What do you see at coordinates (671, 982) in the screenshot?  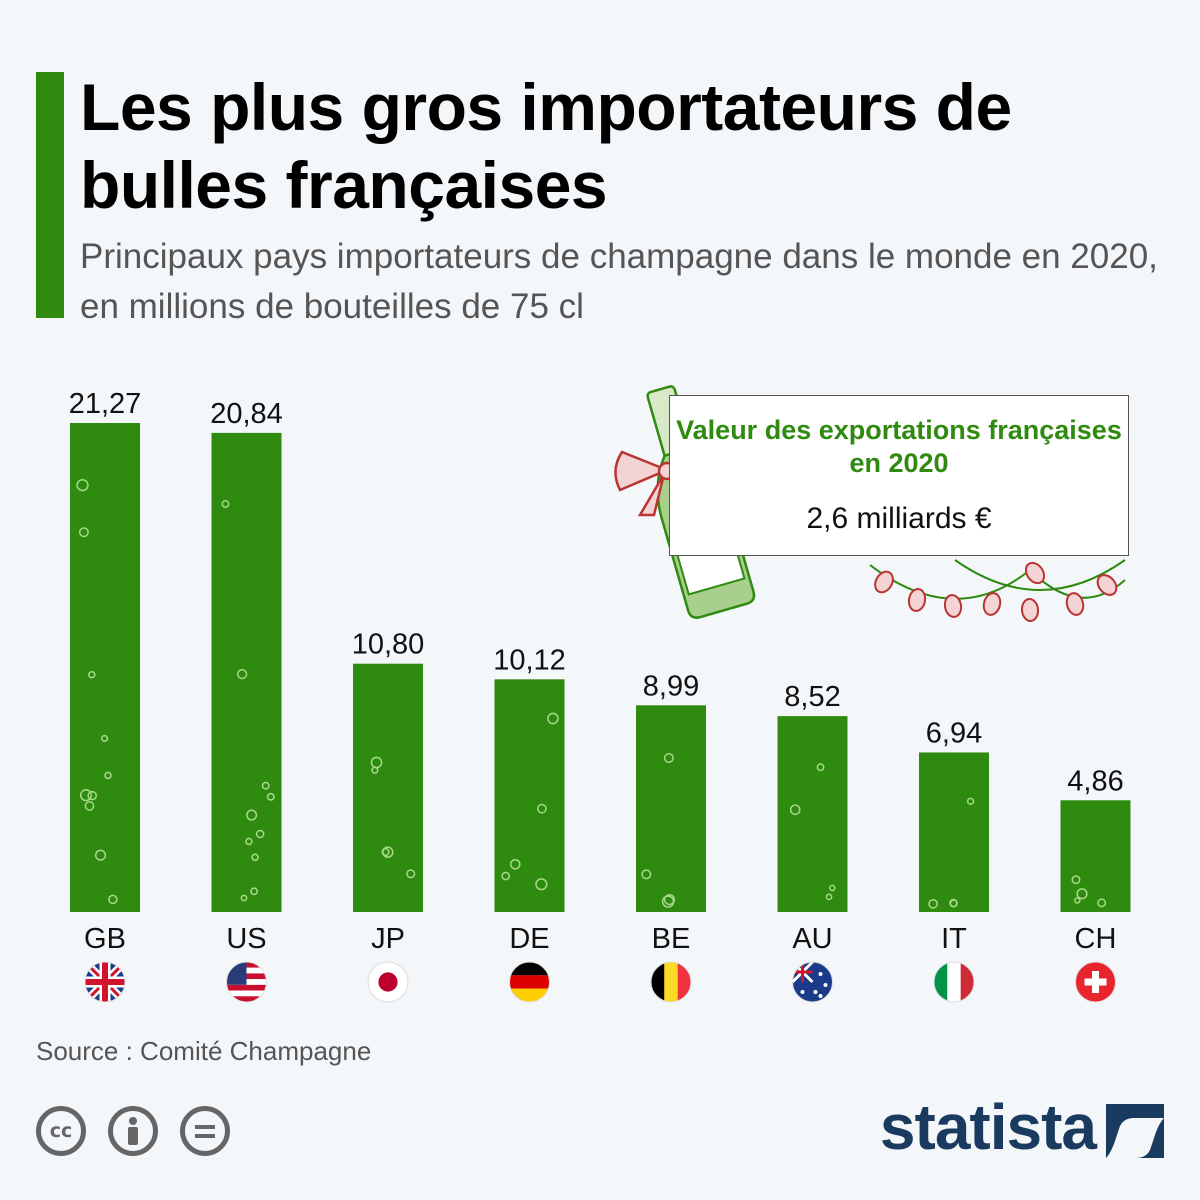 I see `belgium-flag-icon` at bounding box center [671, 982].